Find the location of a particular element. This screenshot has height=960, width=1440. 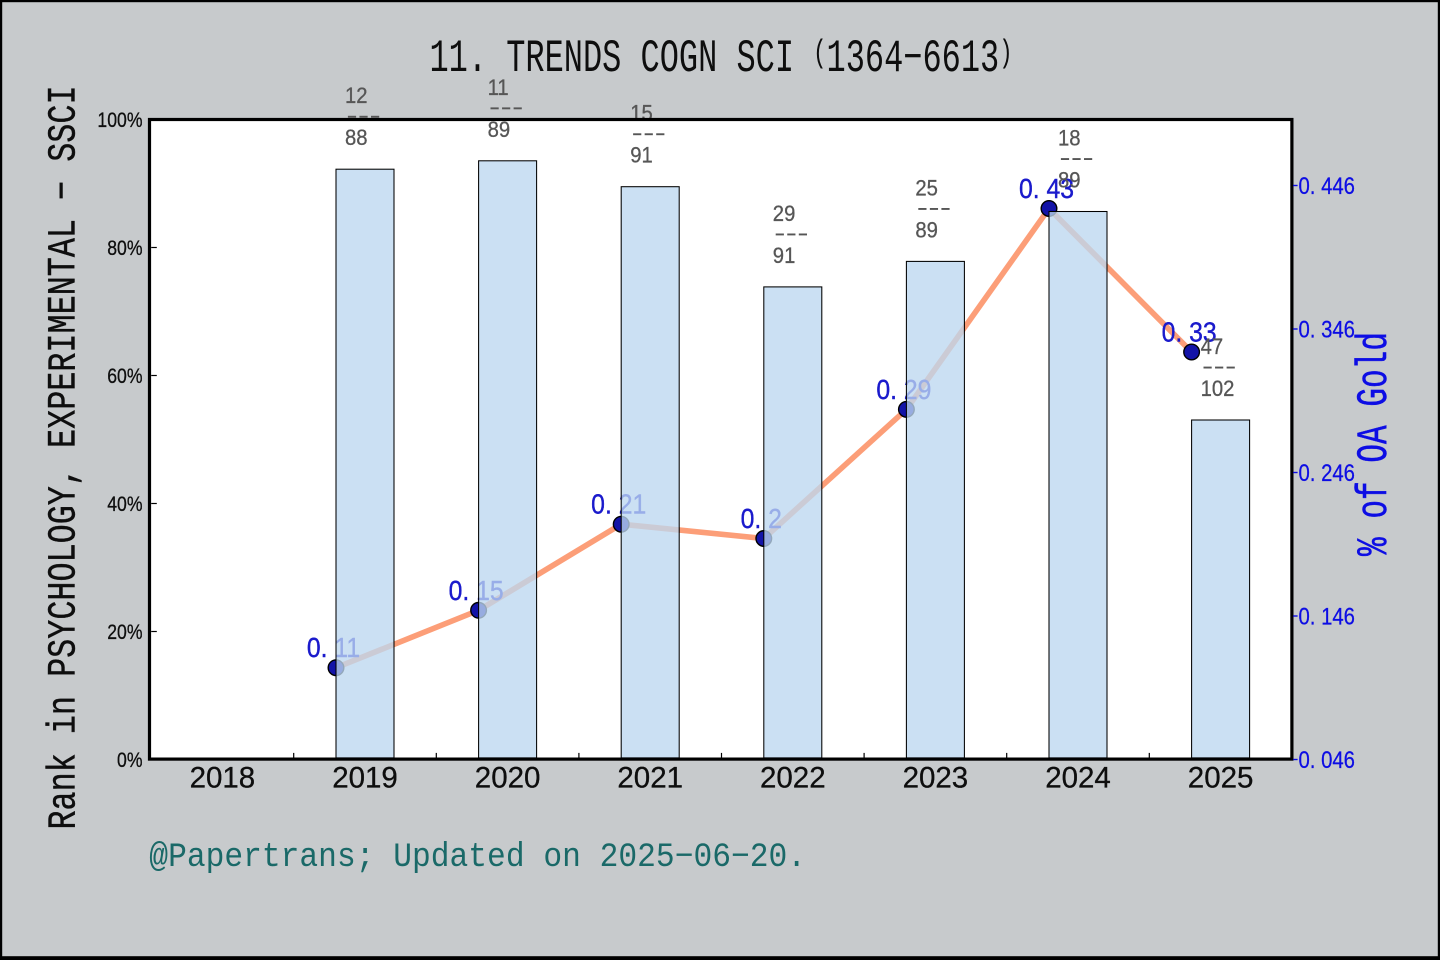

svg-text:@Papertrans; Updated on 2025−0: @Papertrans; Updated on 2025−06−20. is located at coordinates (477, 857).